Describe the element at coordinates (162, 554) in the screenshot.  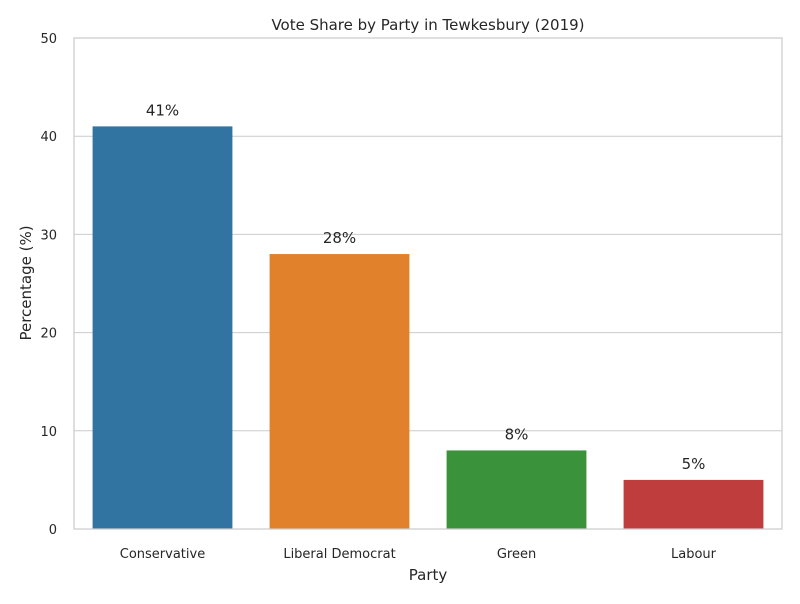
I see `x-tick-label: Conservative` at that location.